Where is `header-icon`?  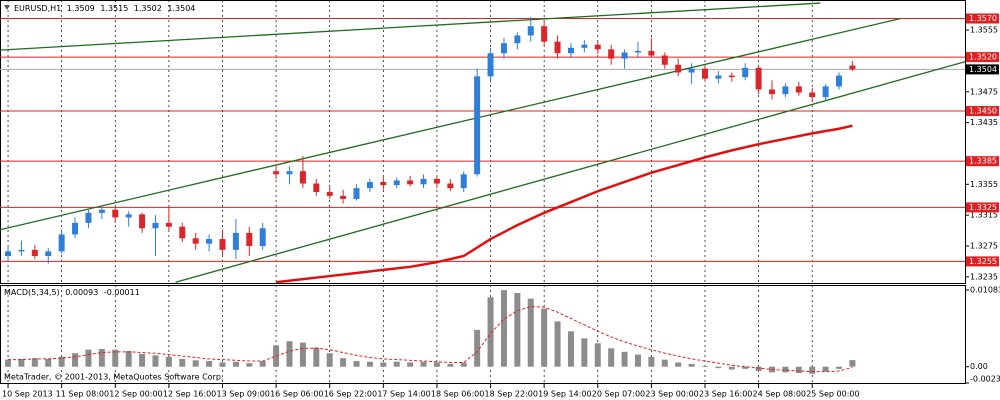
header-icon is located at coordinates (7, 7).